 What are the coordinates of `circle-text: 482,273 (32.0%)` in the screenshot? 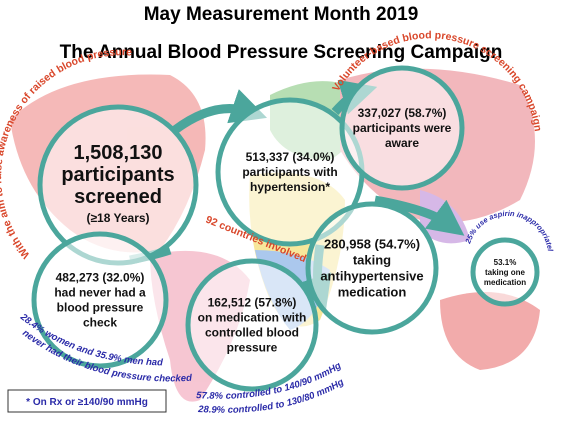 It's located at (100, 278).